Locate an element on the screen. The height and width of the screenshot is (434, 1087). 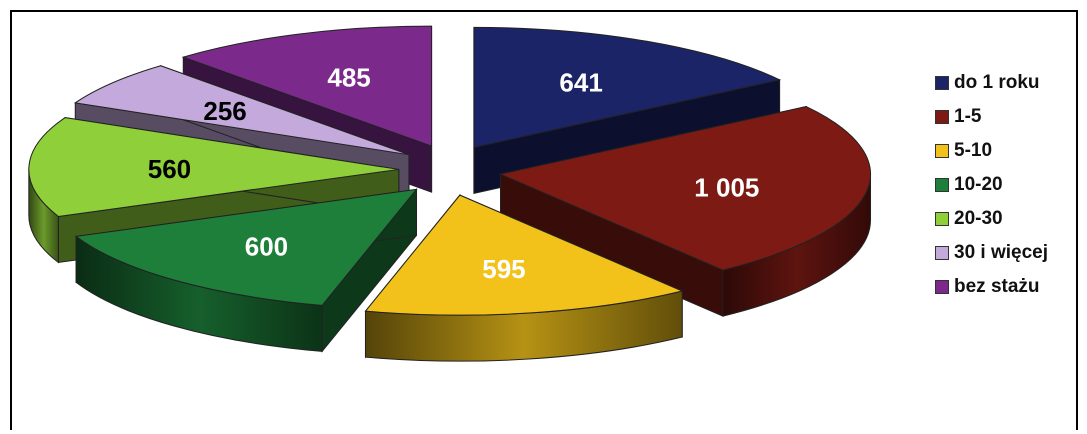
legend-item-3: 10-20 is located at coordinates (991, 185).